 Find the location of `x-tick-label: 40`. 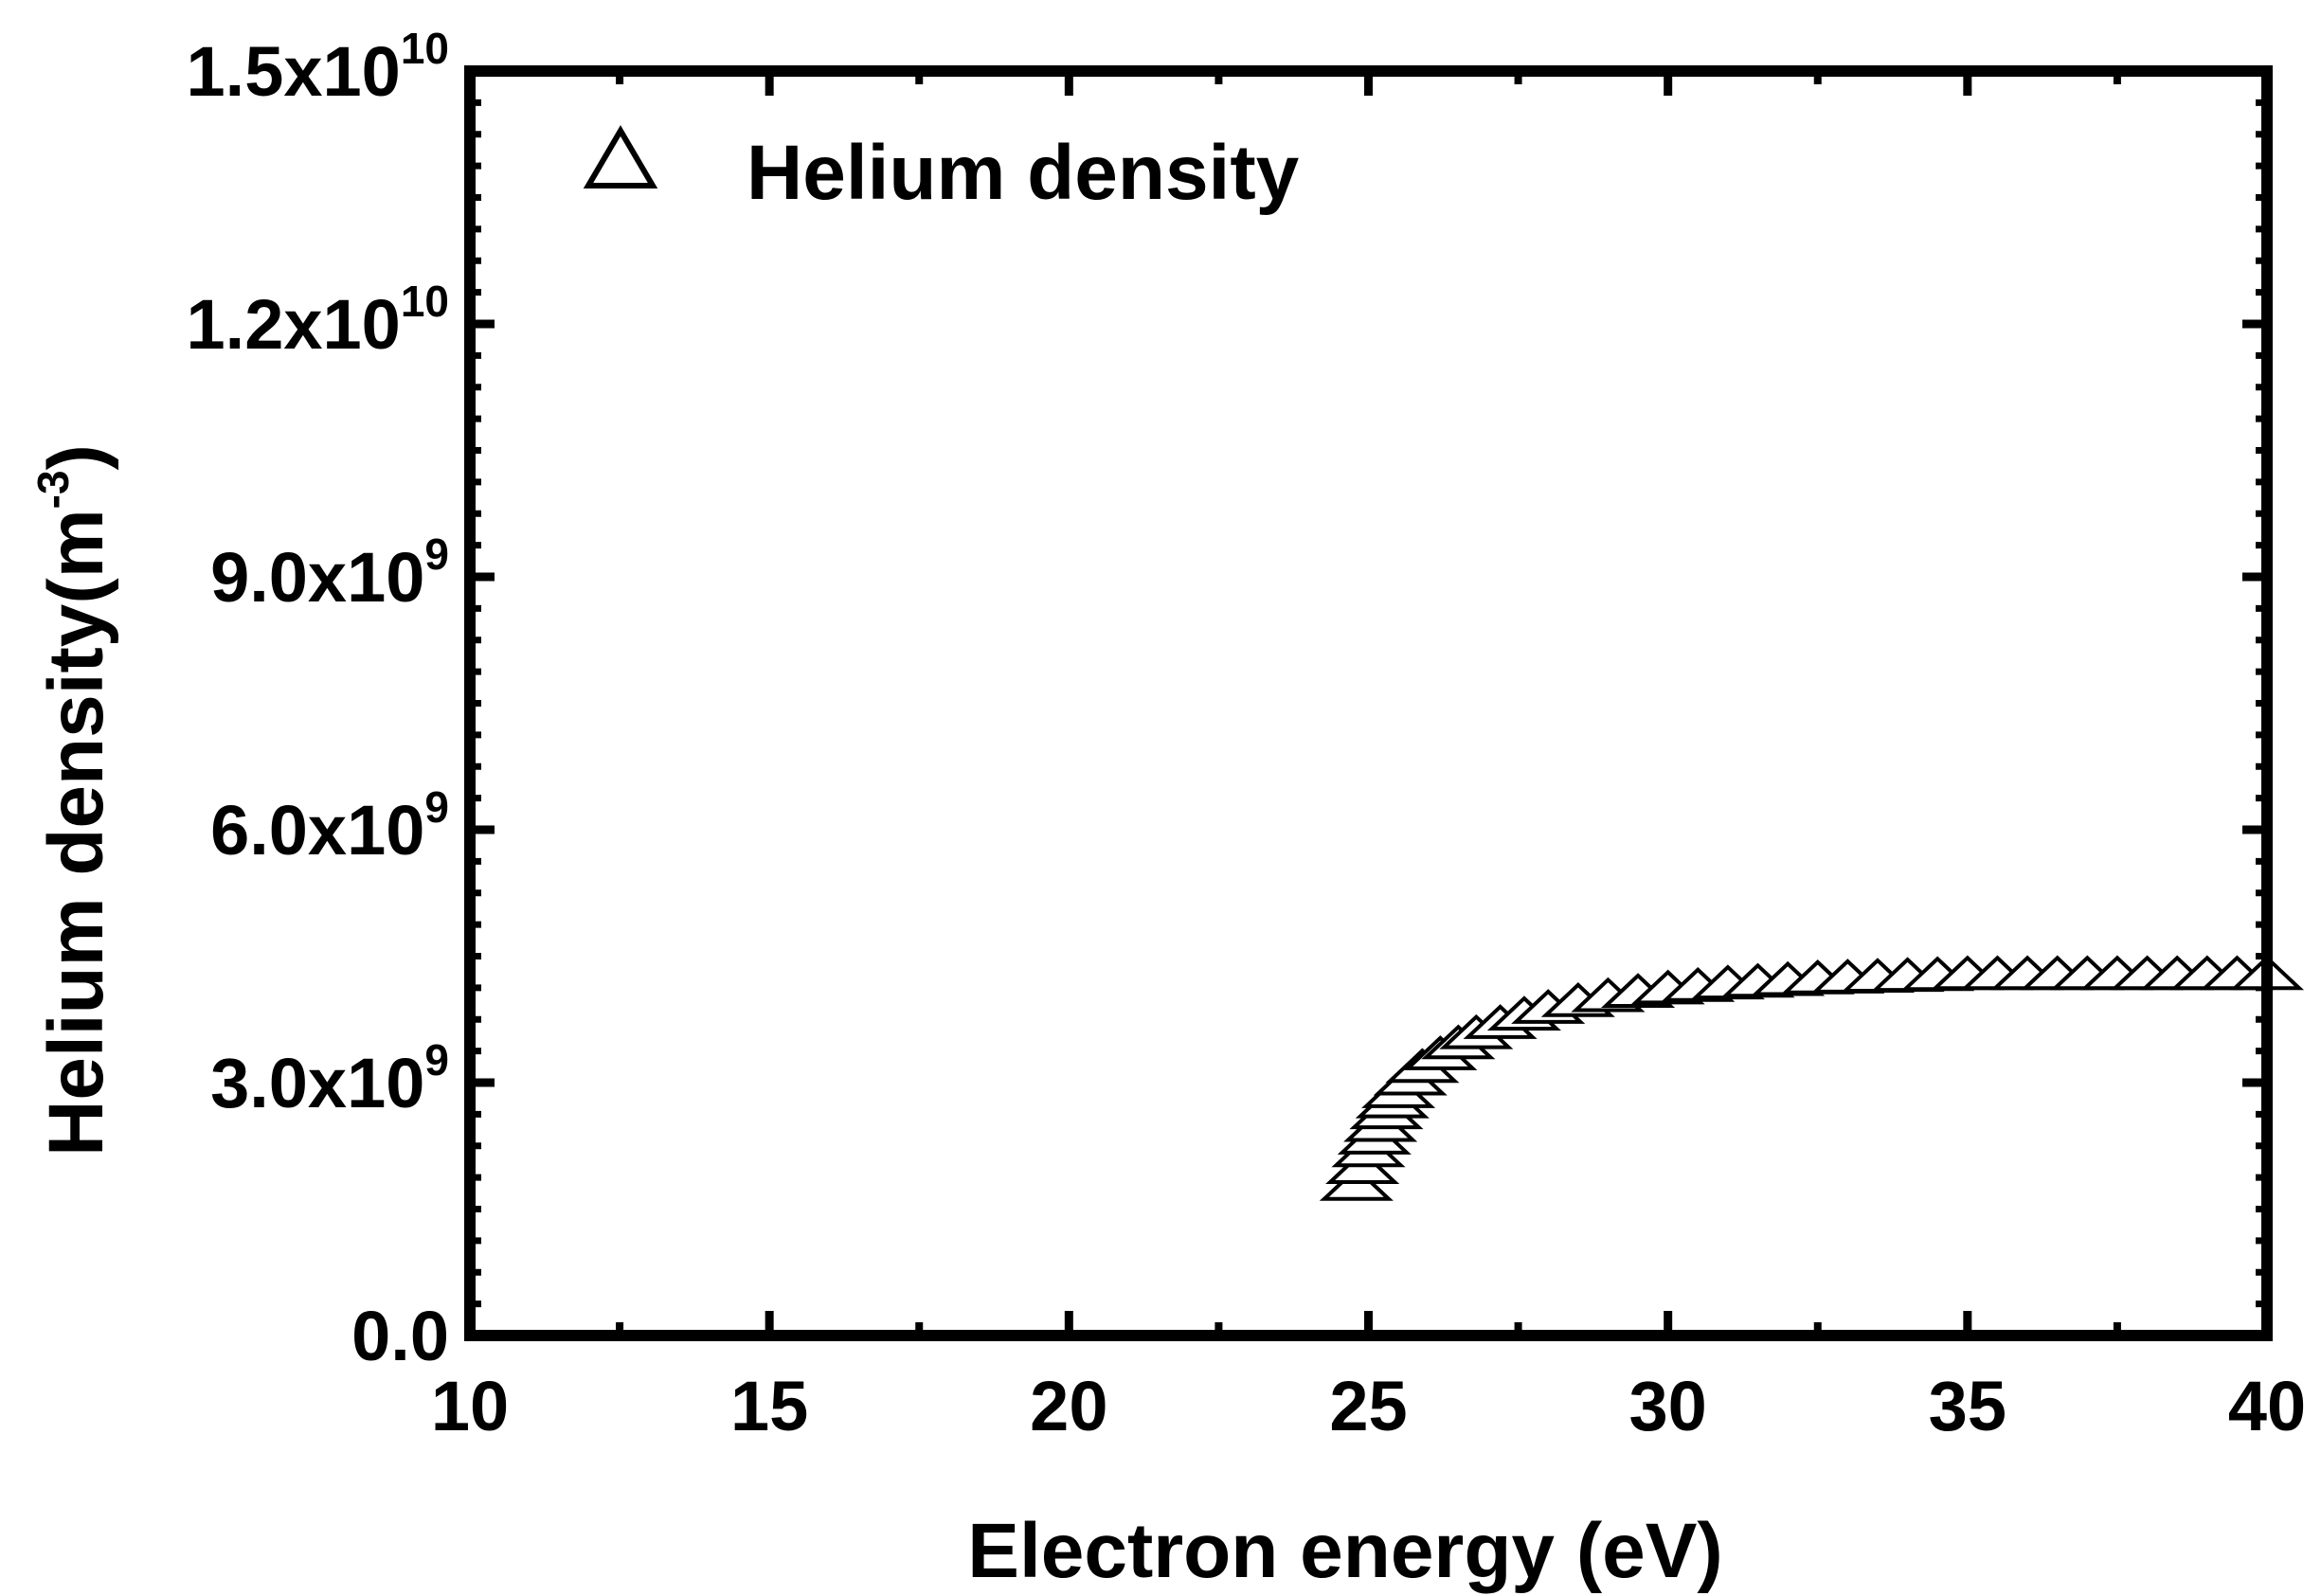

x-tick-label: 40 is located at coordinates (2267, 1406).